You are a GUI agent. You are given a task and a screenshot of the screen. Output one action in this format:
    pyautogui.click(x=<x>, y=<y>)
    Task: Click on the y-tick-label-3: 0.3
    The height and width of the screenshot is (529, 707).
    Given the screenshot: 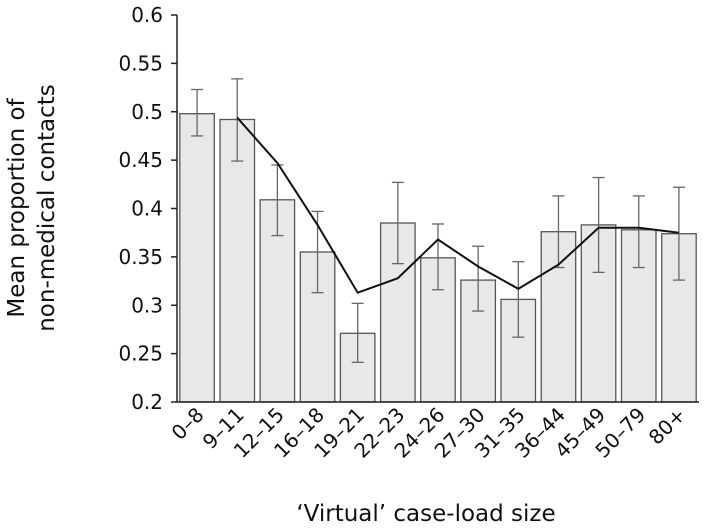 What is the action you would take?
    pyautogui.click(x=147, y=305)
    